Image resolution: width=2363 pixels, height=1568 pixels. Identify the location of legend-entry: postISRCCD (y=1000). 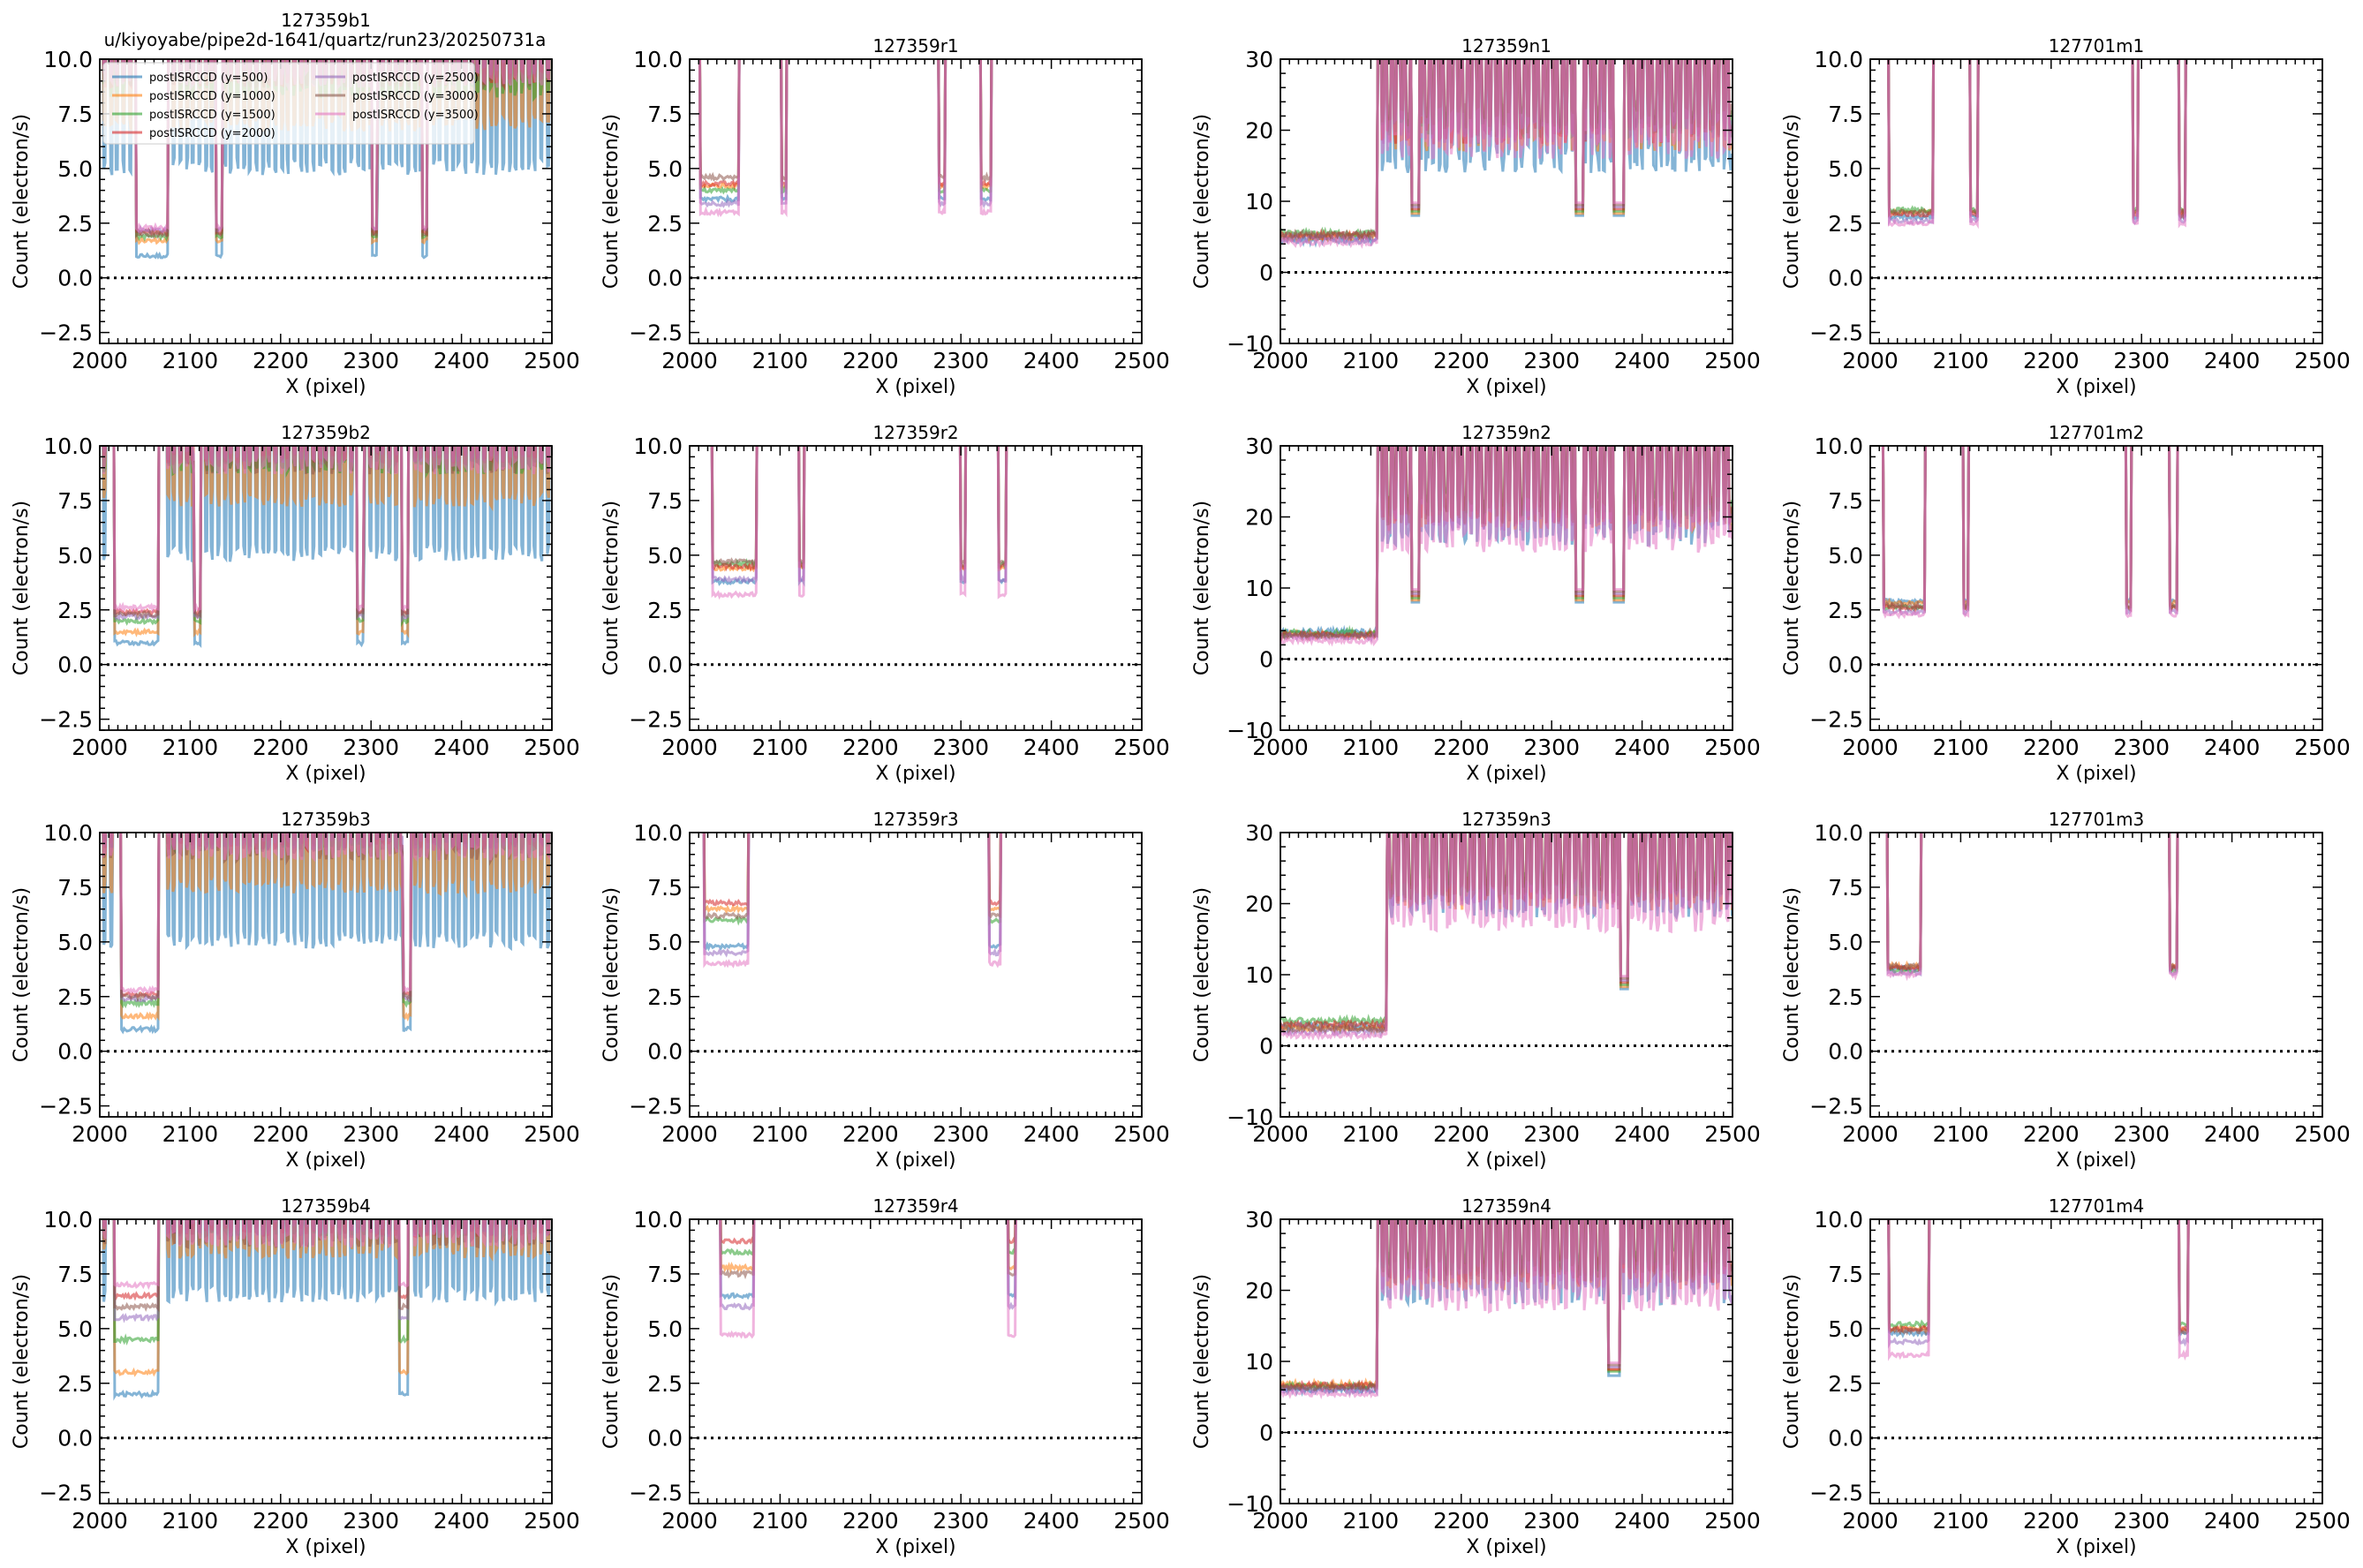
(212, 96).